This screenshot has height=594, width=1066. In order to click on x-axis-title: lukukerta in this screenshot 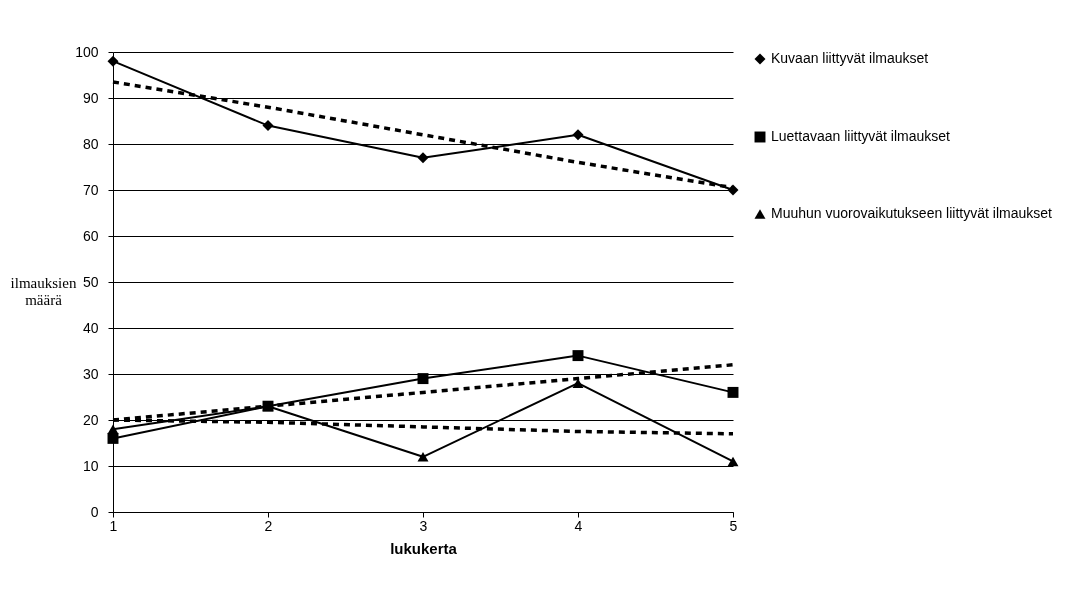, I will do `click(424, 548)`.